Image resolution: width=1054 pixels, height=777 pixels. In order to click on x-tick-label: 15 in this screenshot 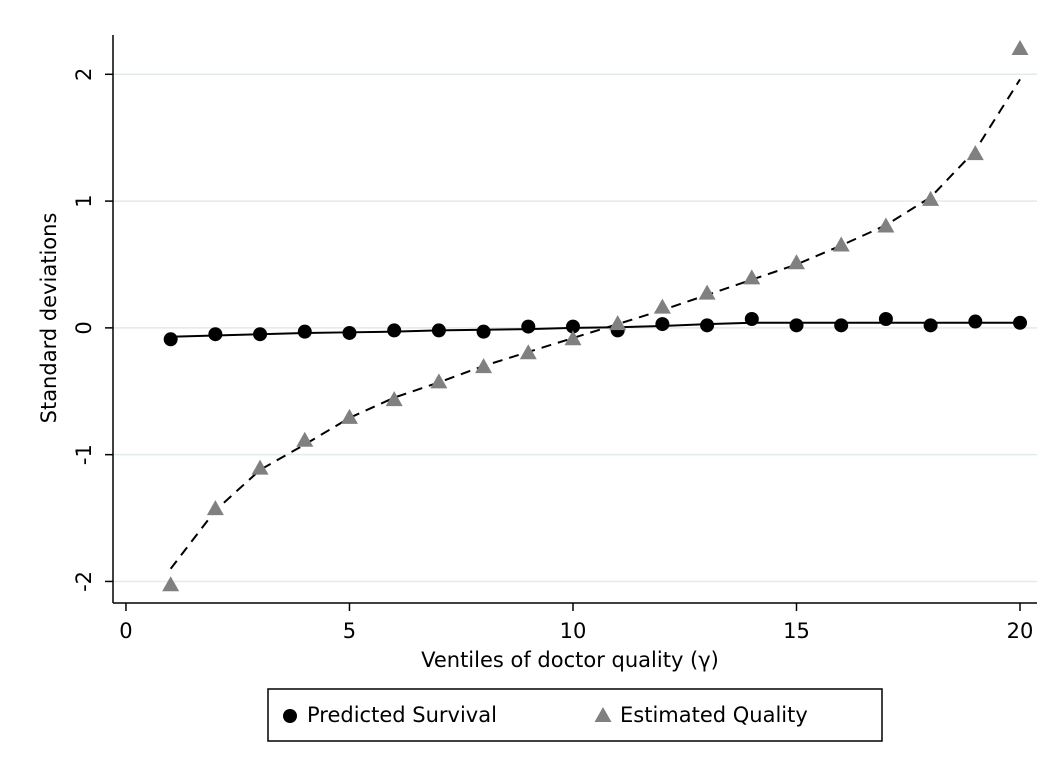, I will do `click(796, 631)`.